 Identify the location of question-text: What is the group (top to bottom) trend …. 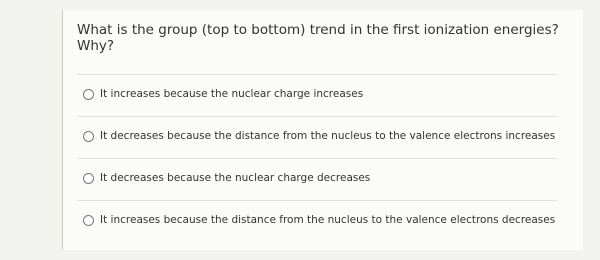
(318, 38).